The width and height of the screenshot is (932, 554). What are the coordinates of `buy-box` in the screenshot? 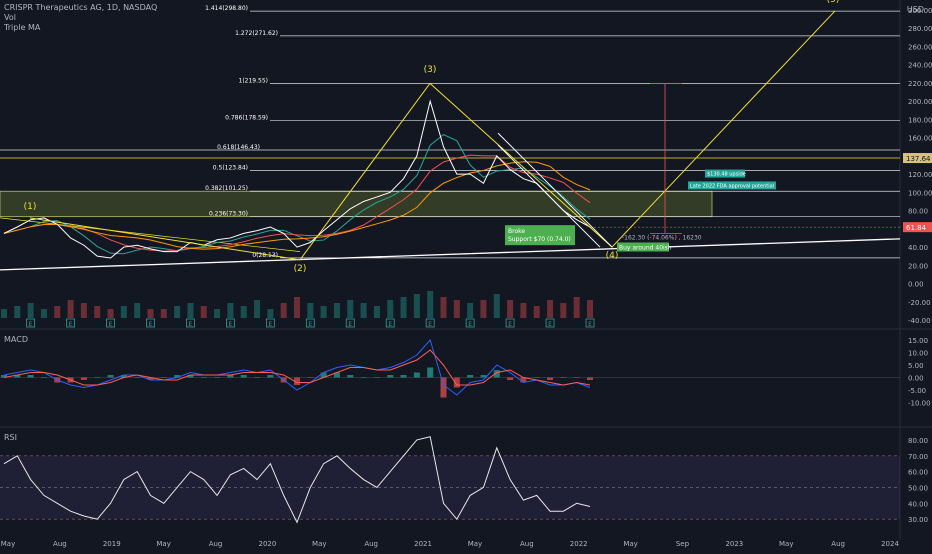 It's located at (643, 247).